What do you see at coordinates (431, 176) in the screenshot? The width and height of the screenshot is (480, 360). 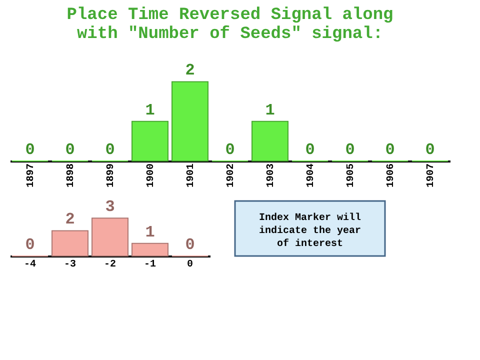 I see `x-tick-label: 1907` at bounding box center [431, 176].